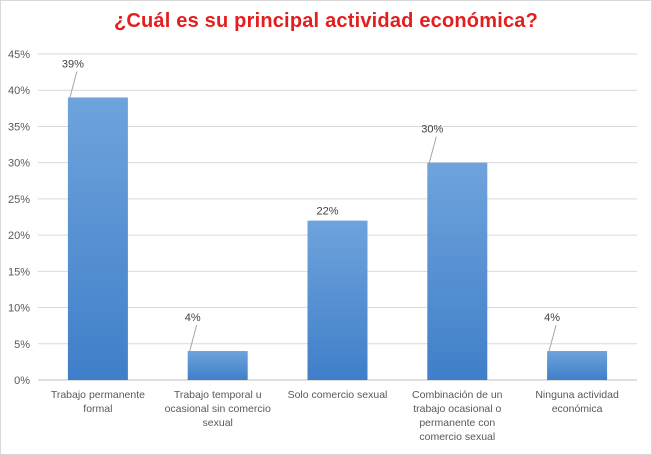 The image size is (652, 455). Describe the element at coordinates (457, 437) in the screenshot. I see `x-category-label: comercio sexual` at that location.